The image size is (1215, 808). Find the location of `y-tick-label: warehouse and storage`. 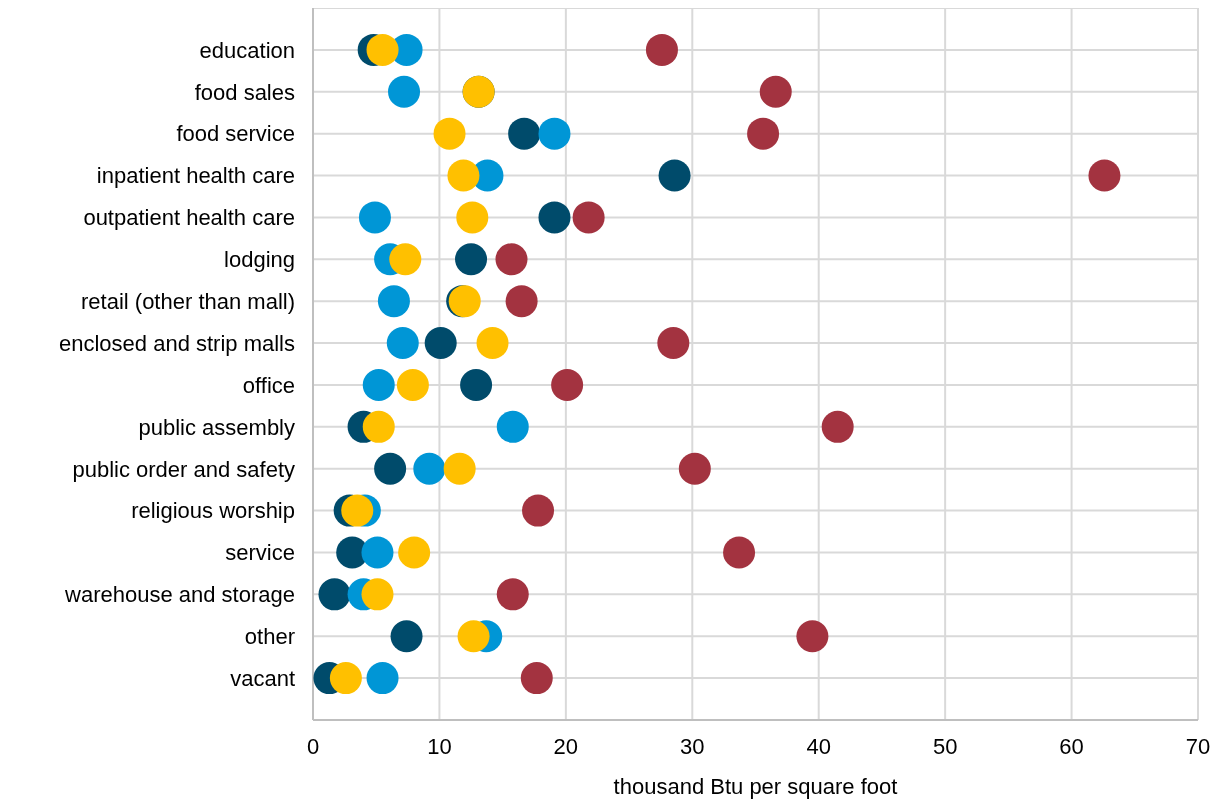

y-tick-label: warehouse and storage is located at coordinates (179, 595).